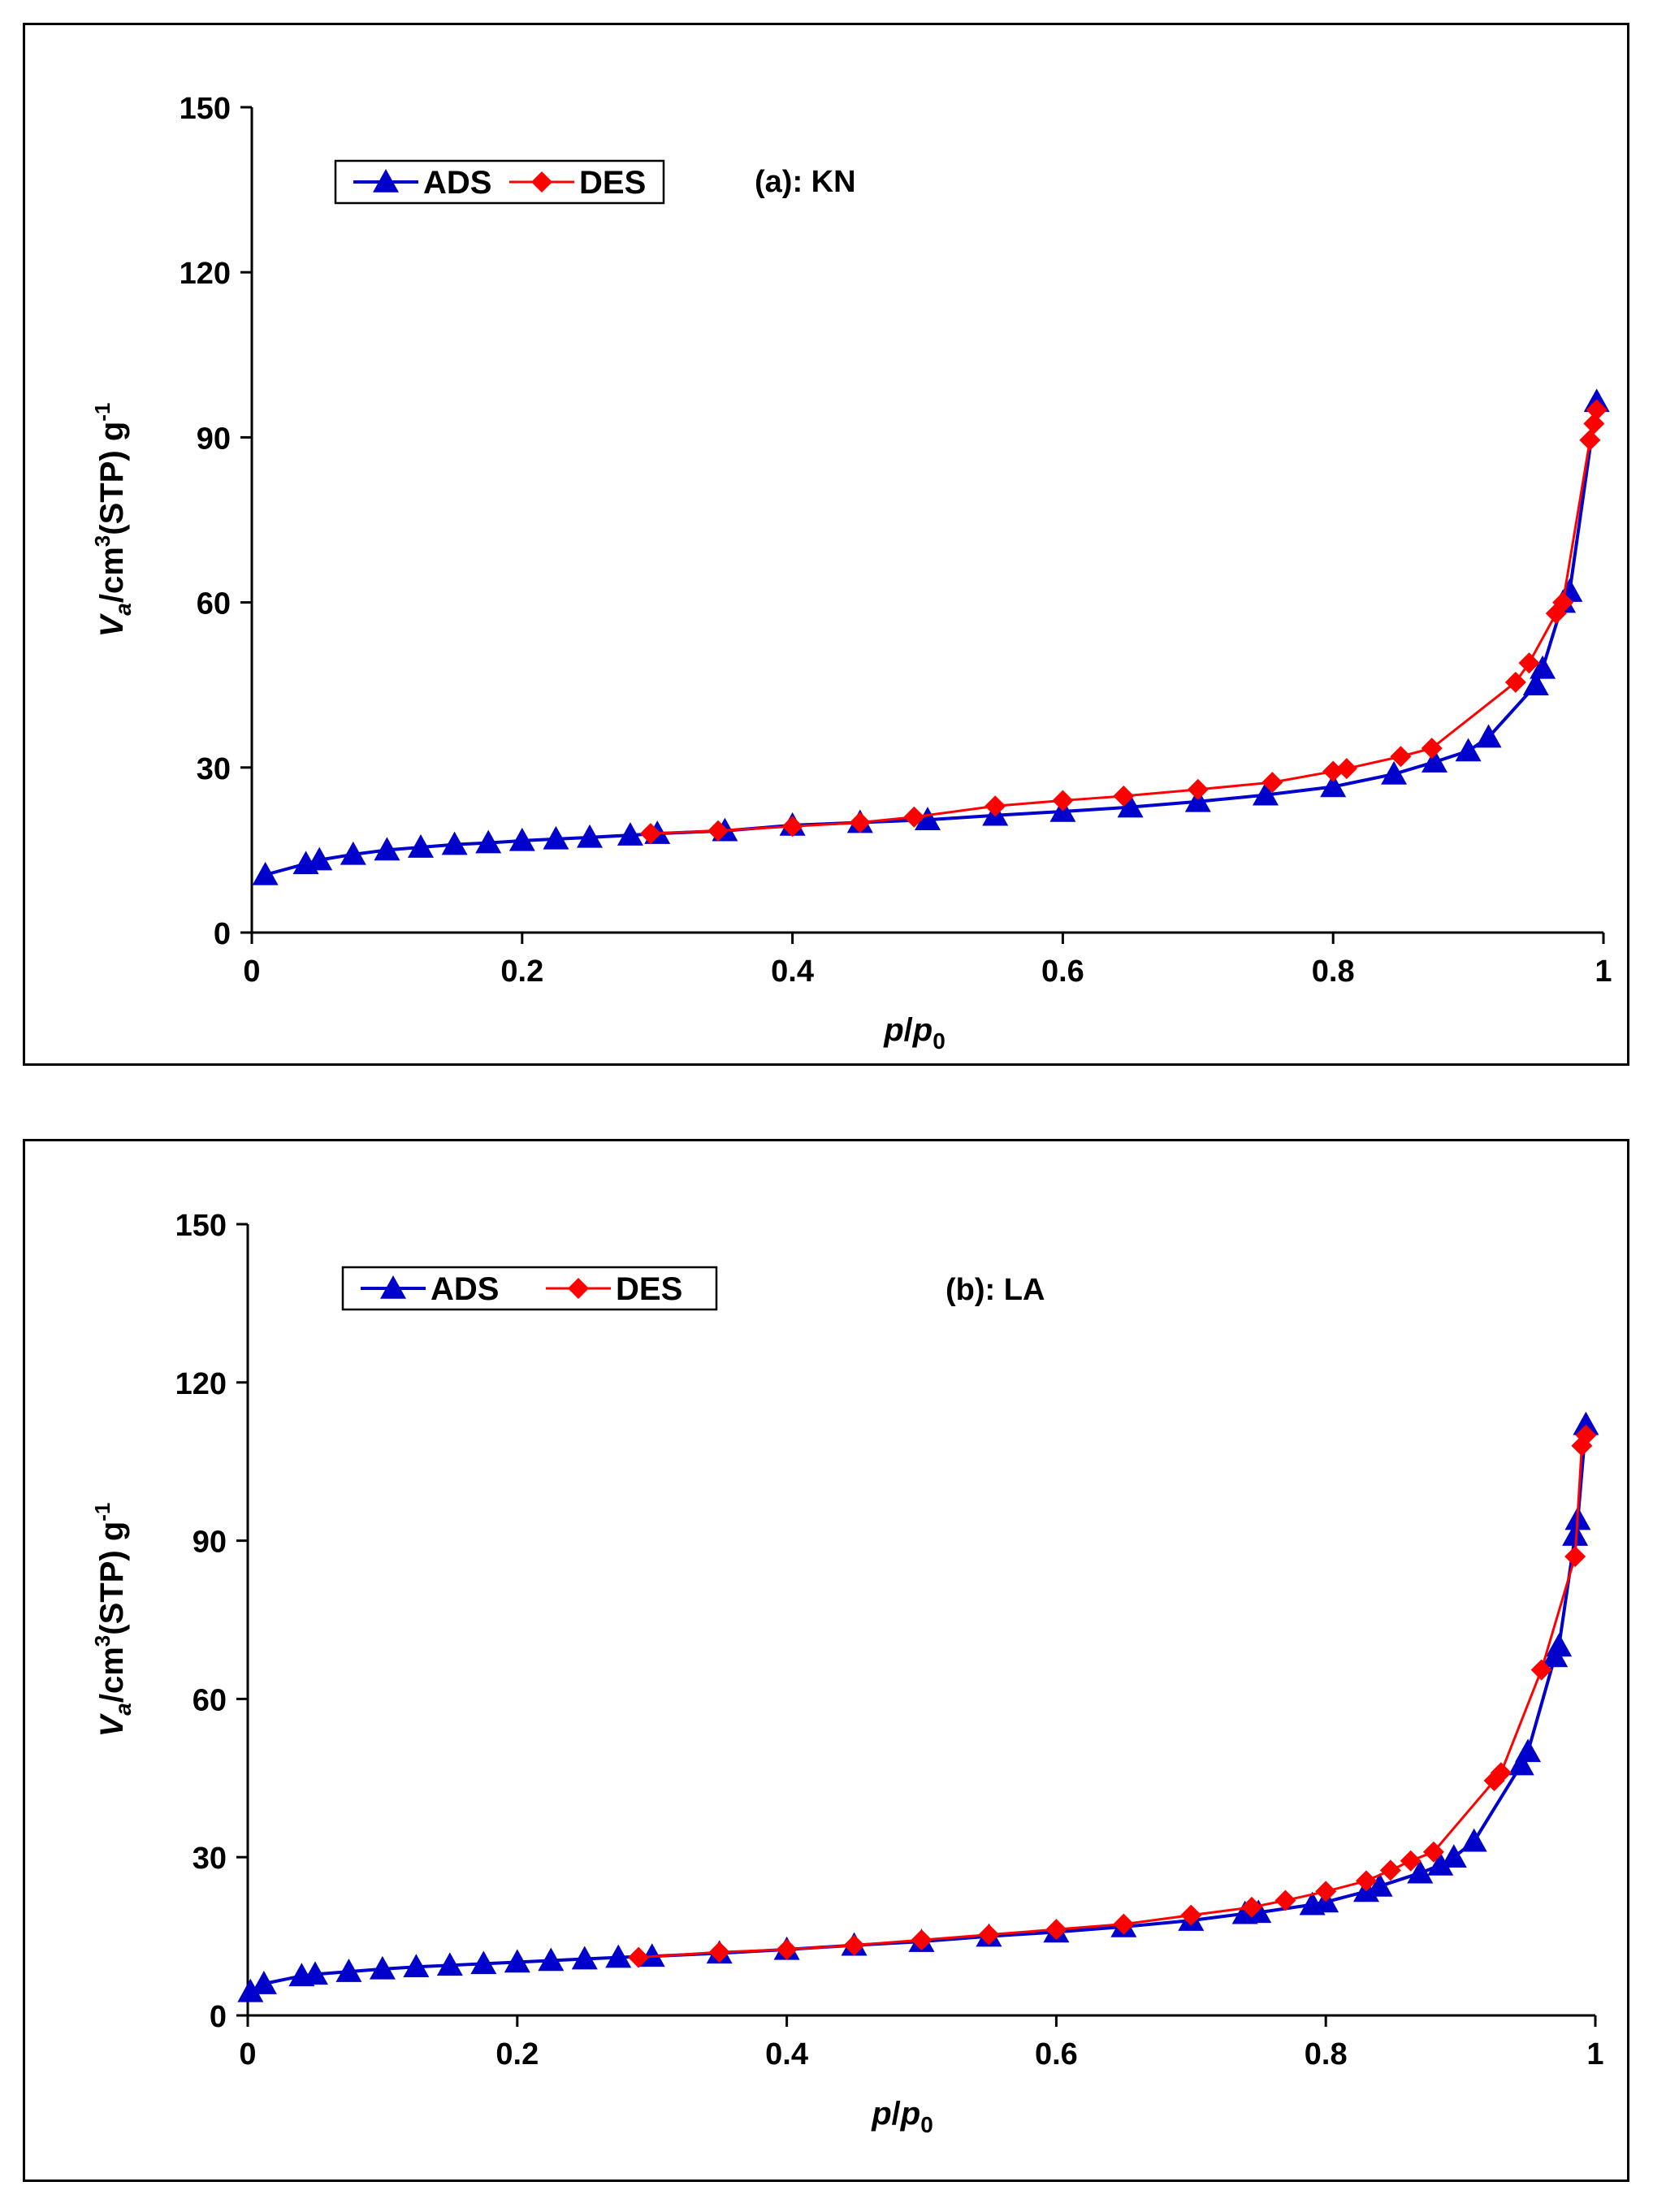  I want to click on y-tick-label: 30, so click(210, 1859).